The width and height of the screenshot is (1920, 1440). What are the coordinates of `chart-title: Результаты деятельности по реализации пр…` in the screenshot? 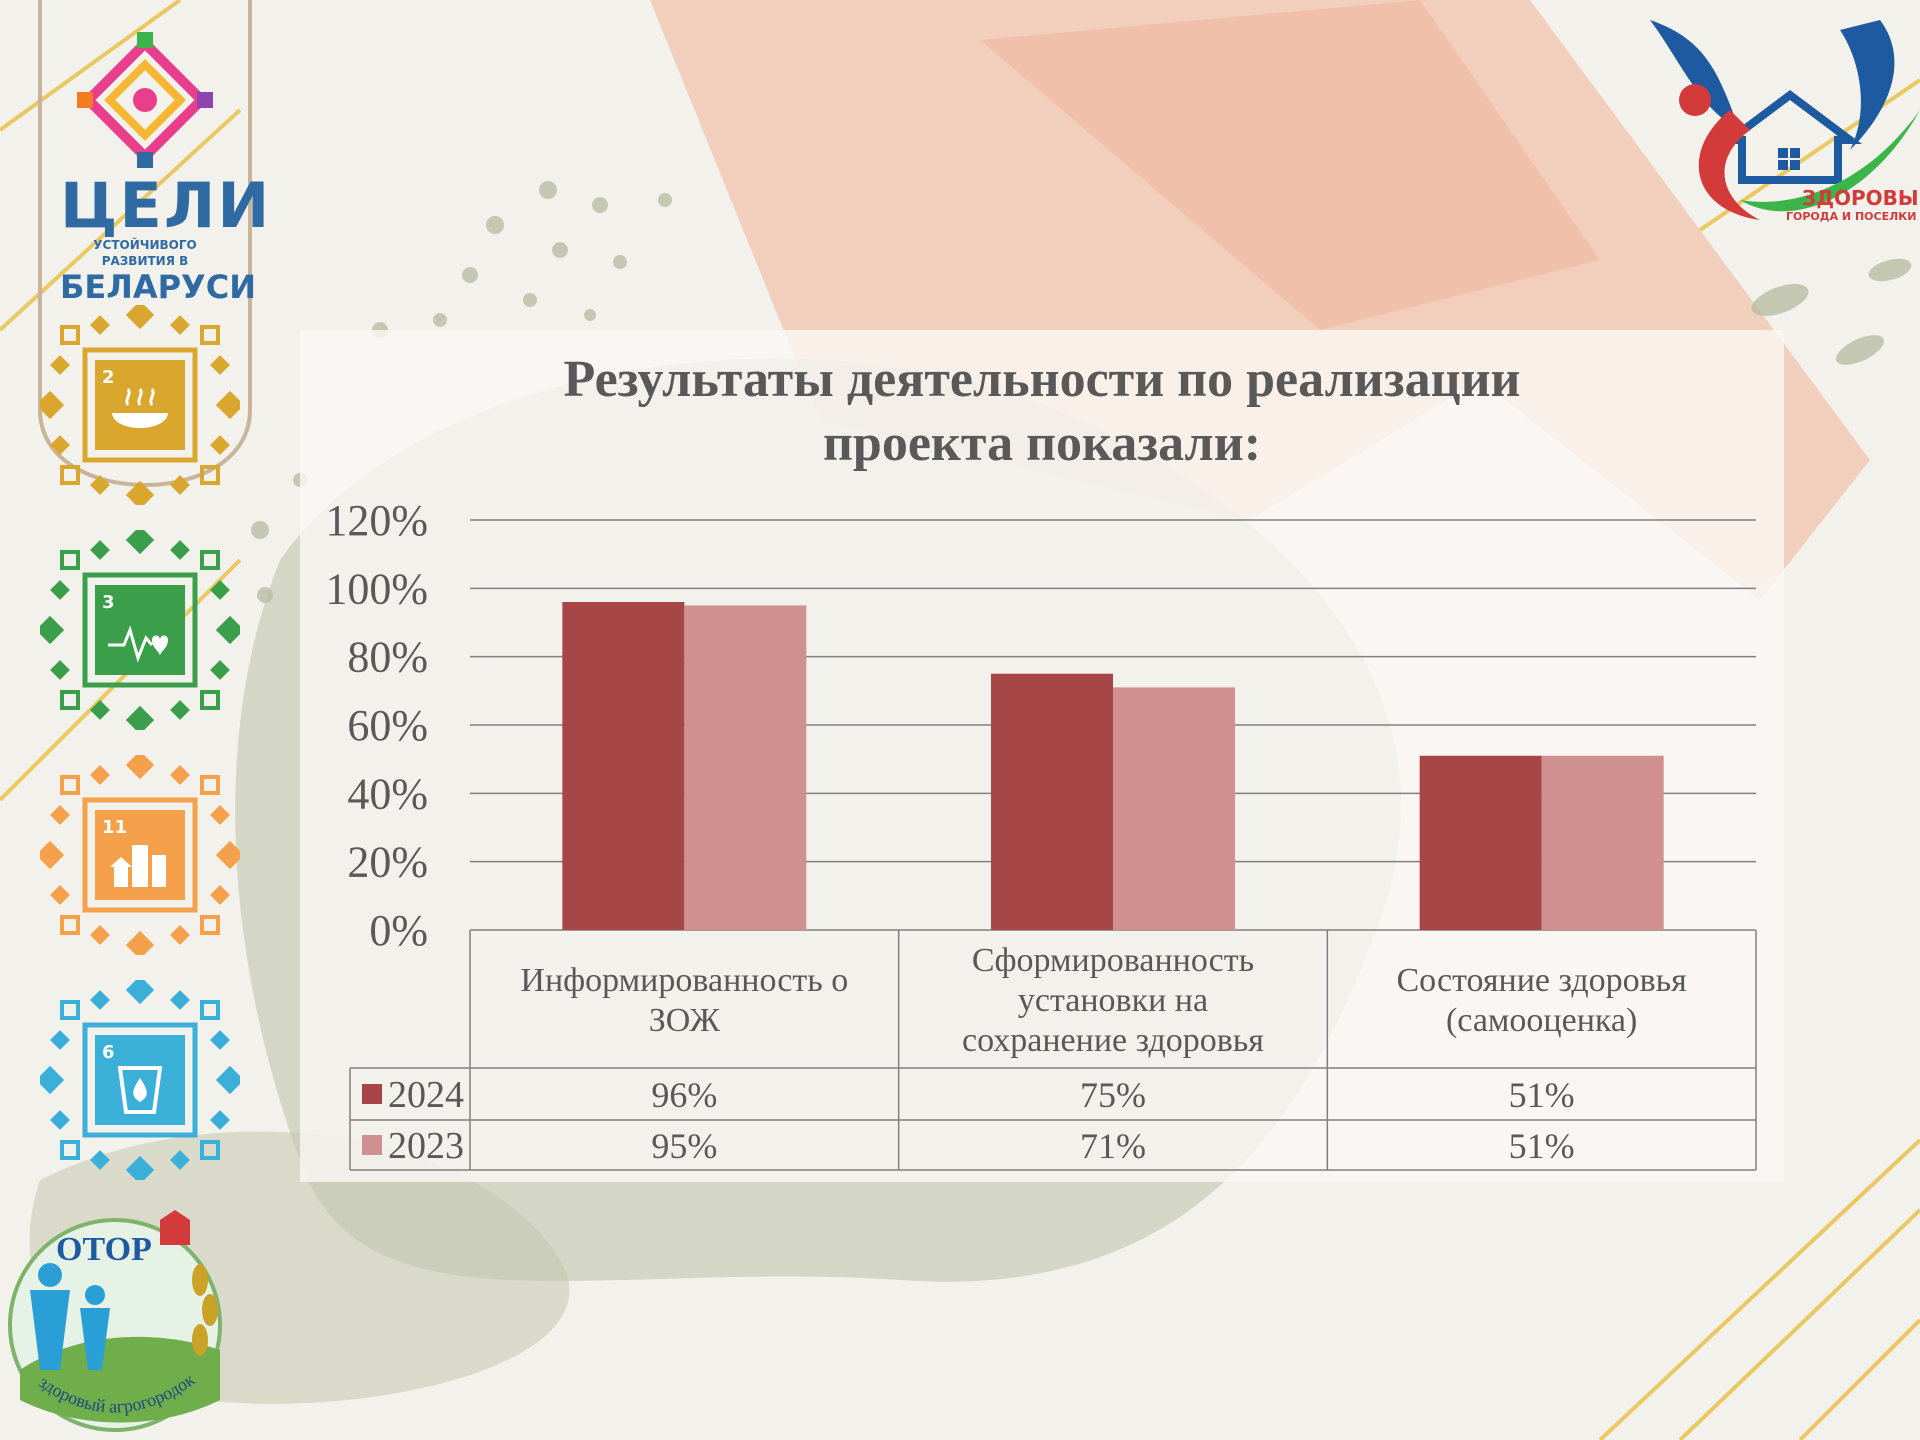 It's located at (1042, 412).